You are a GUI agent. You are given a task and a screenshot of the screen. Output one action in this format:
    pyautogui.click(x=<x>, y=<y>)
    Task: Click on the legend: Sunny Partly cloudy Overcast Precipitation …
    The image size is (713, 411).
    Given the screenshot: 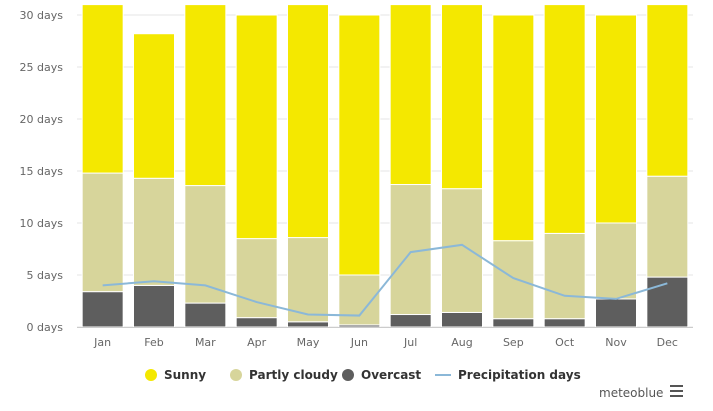 What is the action you would take?
    pyautogui.click(x=363, y=375)
    